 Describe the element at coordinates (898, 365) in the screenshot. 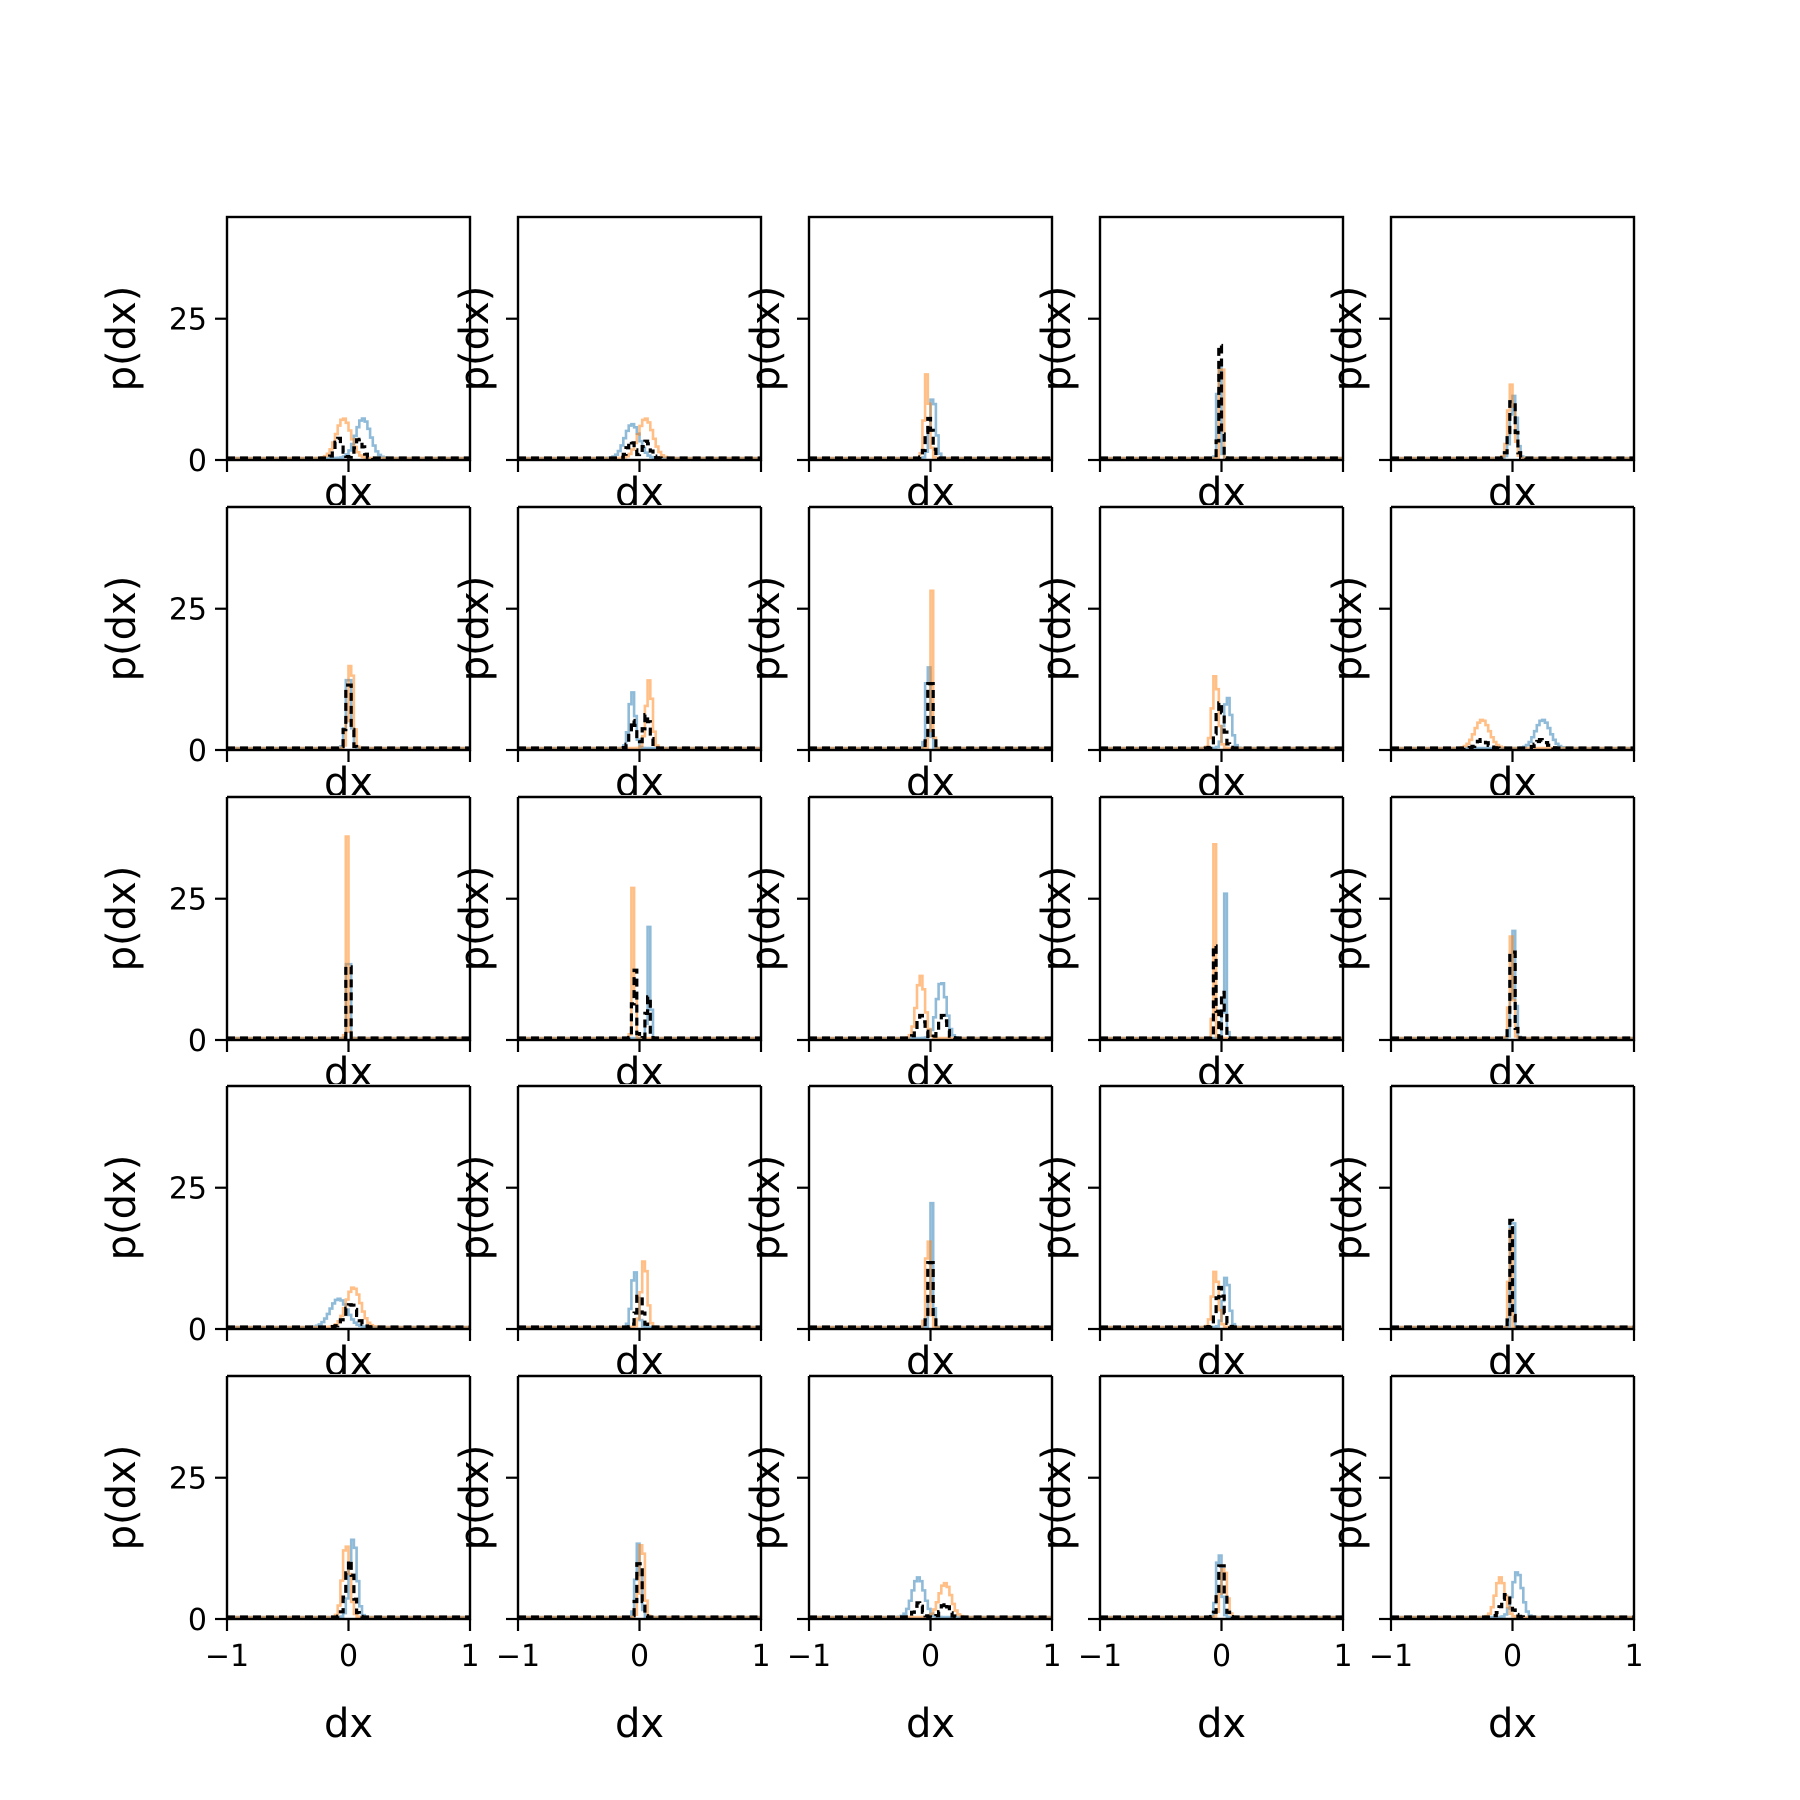

I see `subplot-r0-c2: dxp(dx)` at that location.